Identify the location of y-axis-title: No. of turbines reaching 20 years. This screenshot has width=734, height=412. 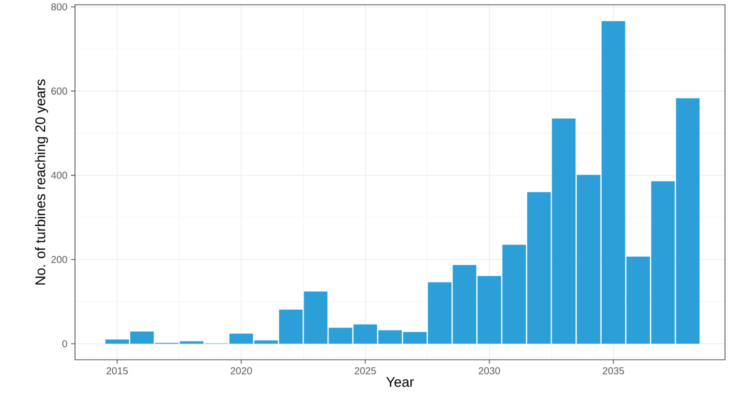
(41, 182).